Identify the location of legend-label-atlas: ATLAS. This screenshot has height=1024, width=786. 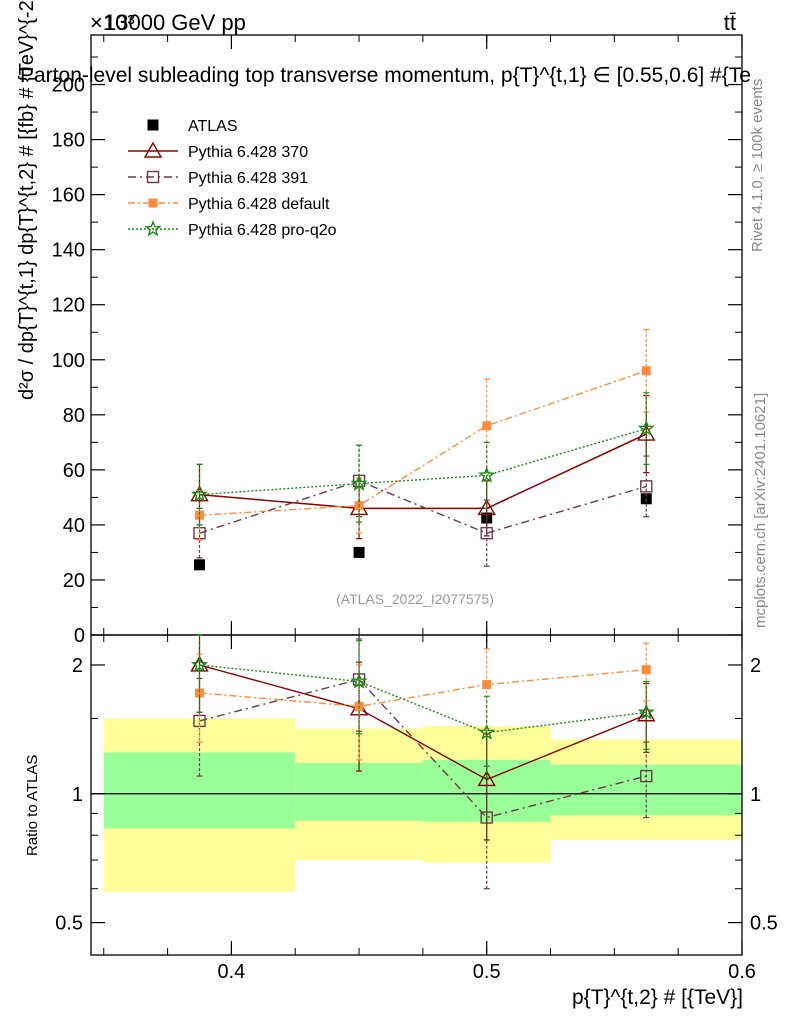
(213, 126).